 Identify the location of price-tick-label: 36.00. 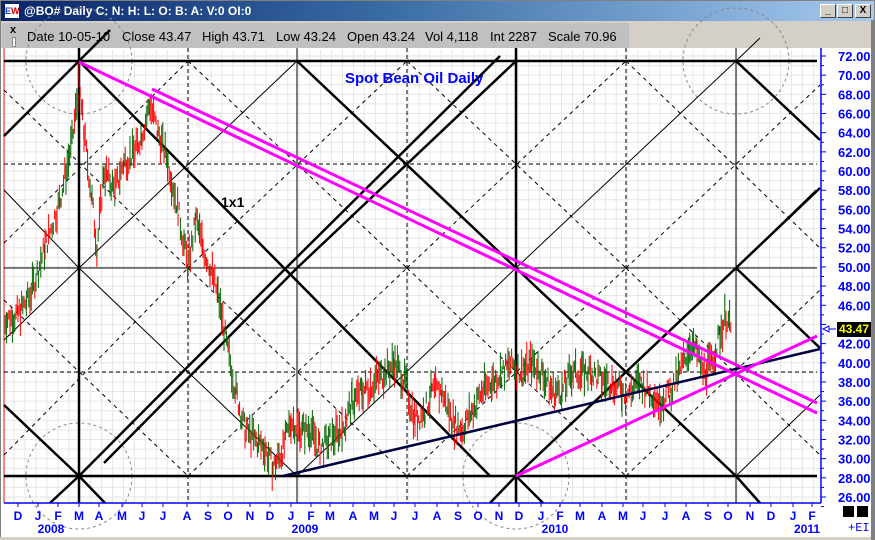
(854, 401).